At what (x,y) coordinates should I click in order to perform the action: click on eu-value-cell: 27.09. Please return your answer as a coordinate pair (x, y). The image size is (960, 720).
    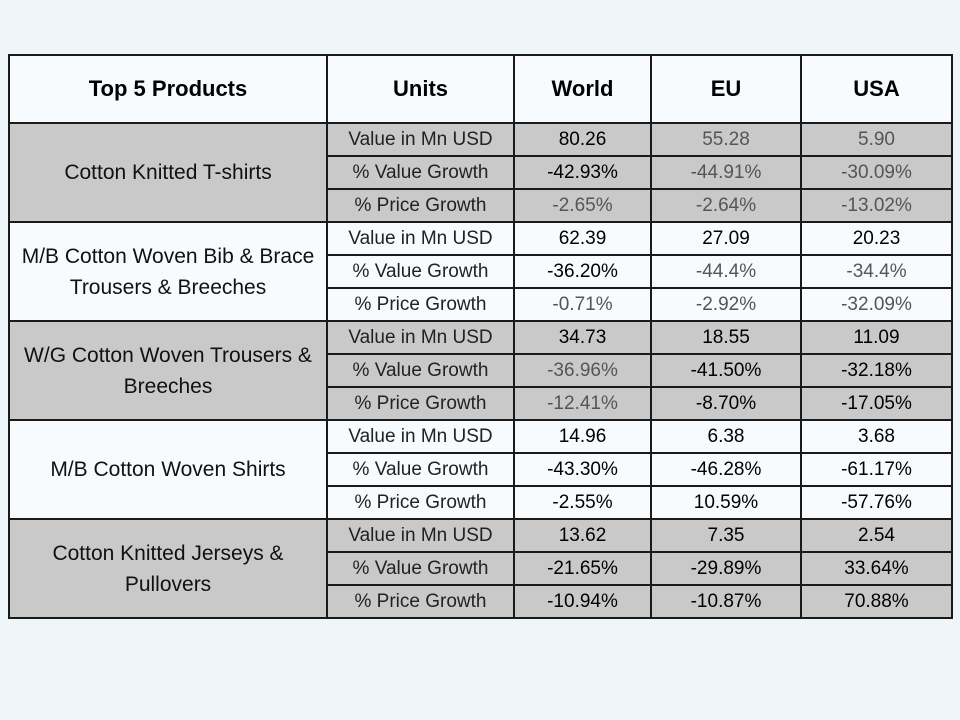
    Looking at the image, I should click on (726, 238).